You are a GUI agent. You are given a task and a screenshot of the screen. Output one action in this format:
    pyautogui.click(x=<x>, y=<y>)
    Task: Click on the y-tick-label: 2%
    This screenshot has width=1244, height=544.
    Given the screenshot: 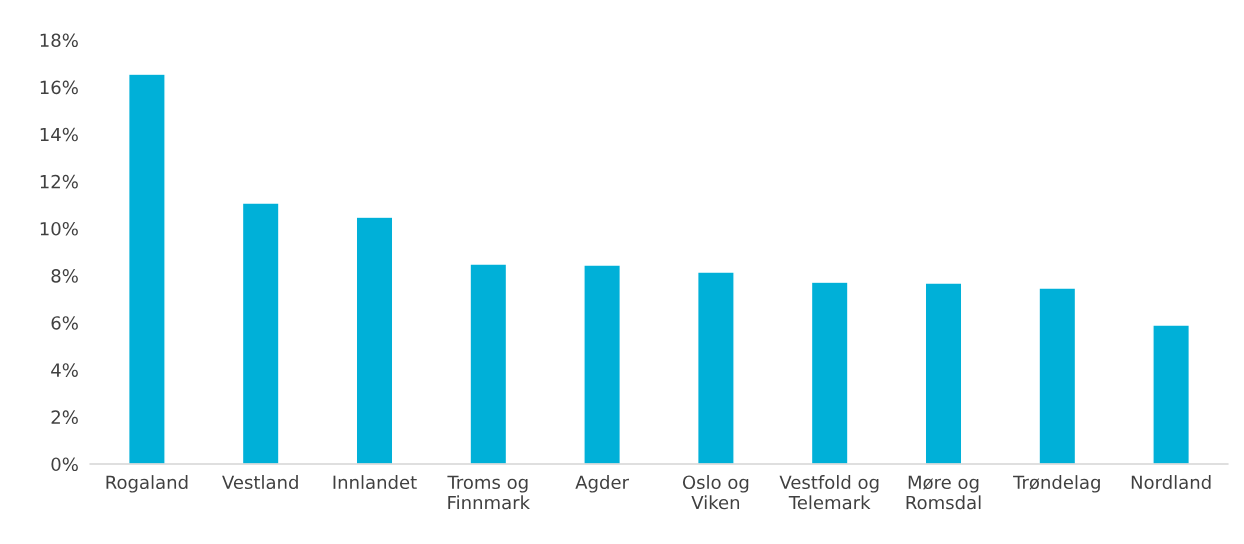 What is the action you would take?
    pyautogui.click(x=64, y=417)
    